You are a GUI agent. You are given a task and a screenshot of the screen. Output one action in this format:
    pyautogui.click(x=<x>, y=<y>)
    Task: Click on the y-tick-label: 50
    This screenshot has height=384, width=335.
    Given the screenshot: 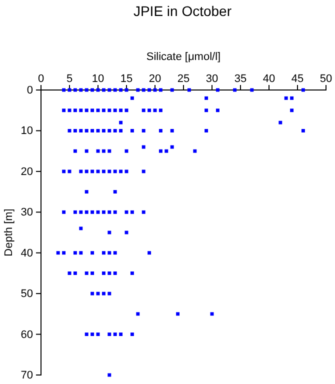 What is the action you would take?
    pyautogui.click(x=26, y=294)
    